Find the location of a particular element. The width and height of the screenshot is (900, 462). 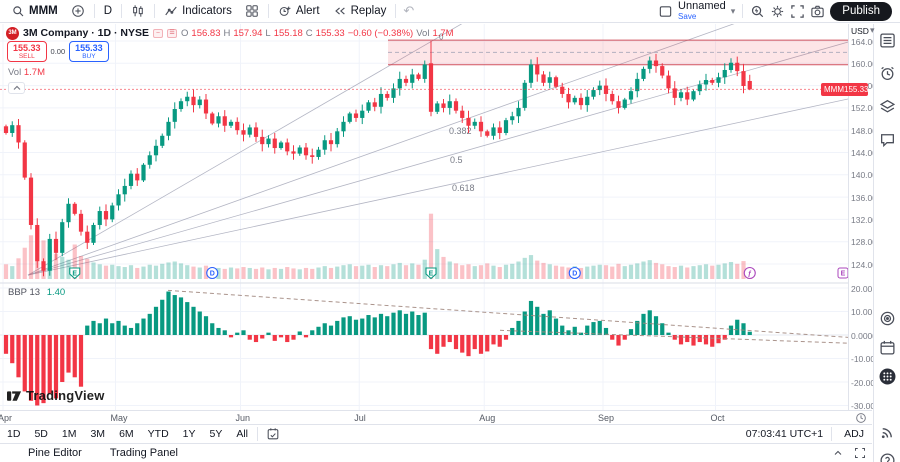

symbol-menu-icon: ☰ is located at coordinates (172, 33).